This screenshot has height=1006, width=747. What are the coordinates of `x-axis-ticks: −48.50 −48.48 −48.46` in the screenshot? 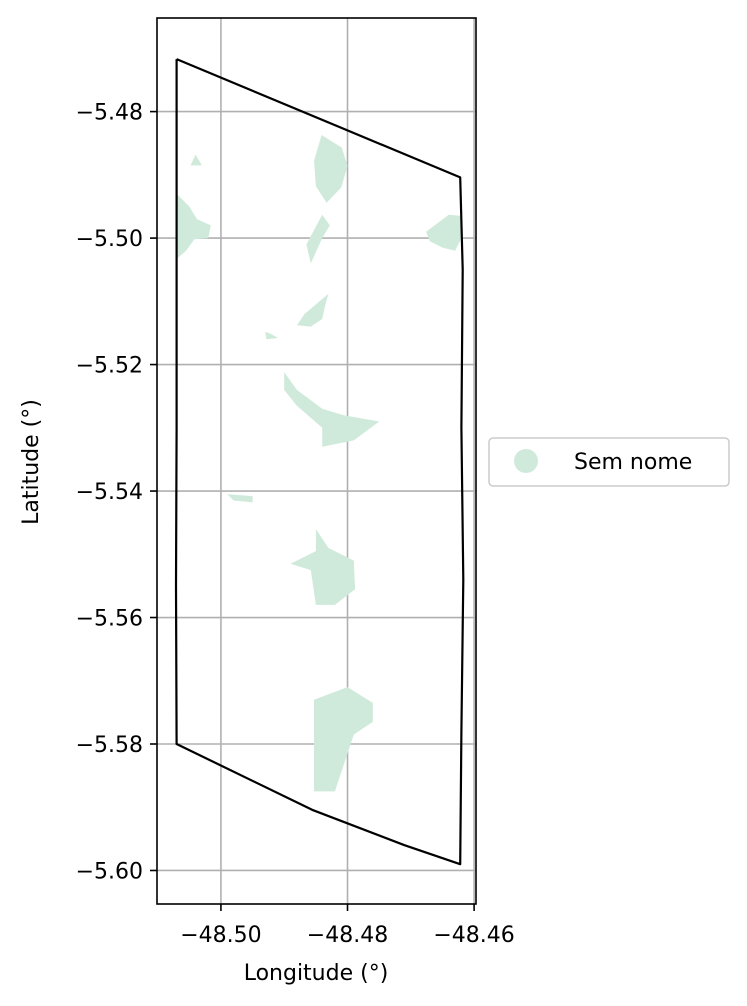 It's located at (347, 926).